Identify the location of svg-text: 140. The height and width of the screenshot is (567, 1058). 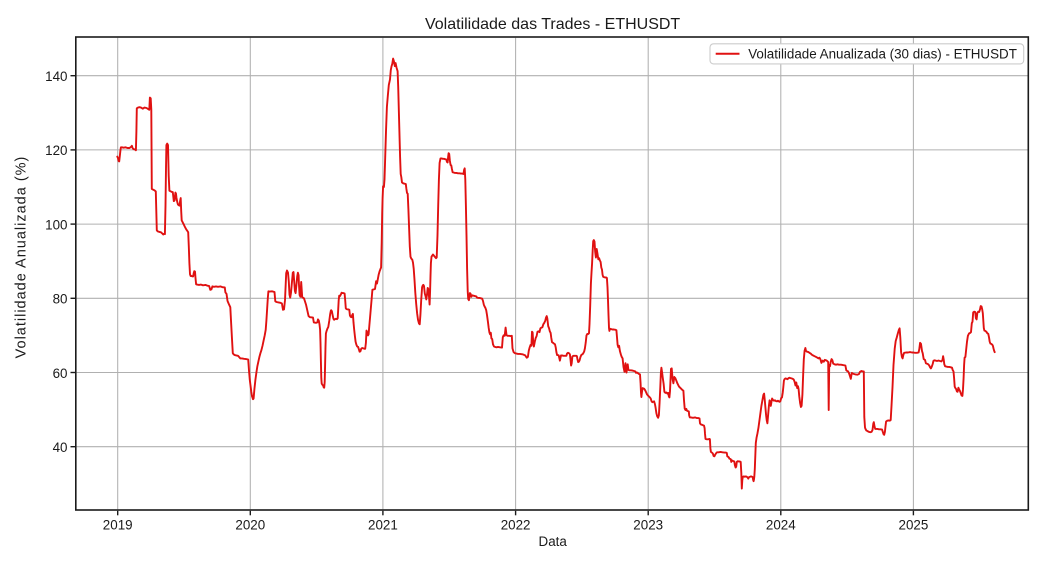
(56, 76).